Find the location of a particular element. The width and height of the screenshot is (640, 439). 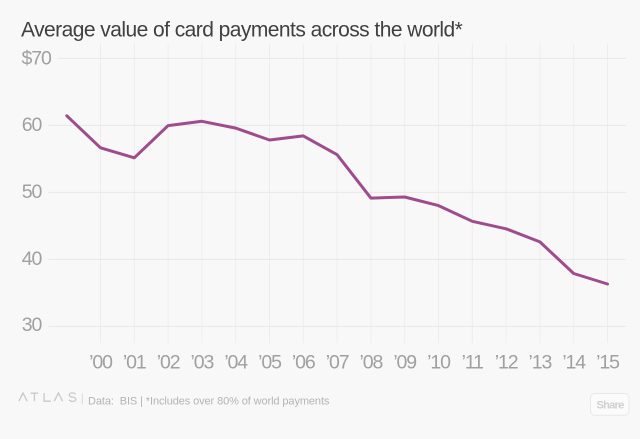

svg-text: 40 is located at coordinates (32, 259).